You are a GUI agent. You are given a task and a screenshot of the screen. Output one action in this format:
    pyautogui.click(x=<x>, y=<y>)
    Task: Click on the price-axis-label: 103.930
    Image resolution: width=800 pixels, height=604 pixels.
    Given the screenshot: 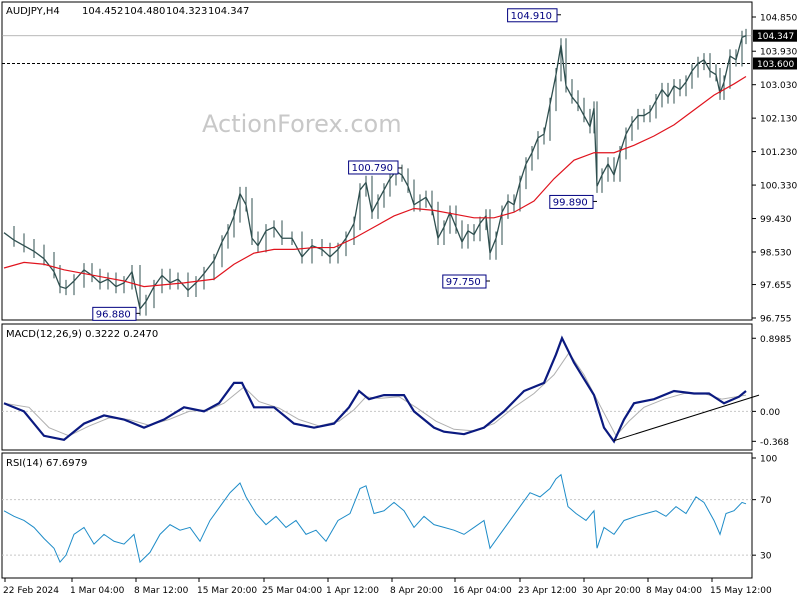 What is the action you would take?
    pyautogui.click(x=778, y=53)
    